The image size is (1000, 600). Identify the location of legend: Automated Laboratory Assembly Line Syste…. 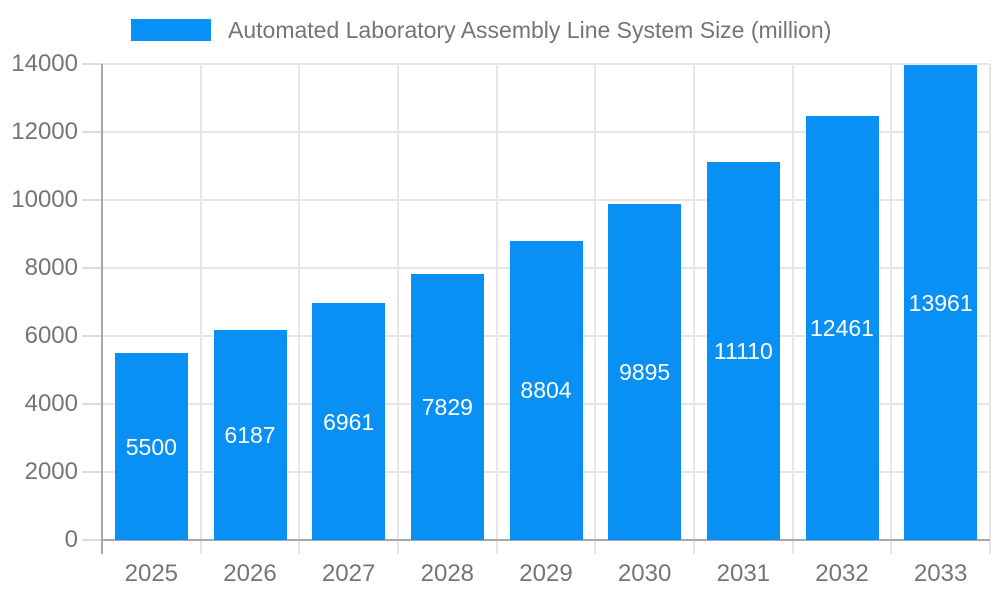
(481, 30).